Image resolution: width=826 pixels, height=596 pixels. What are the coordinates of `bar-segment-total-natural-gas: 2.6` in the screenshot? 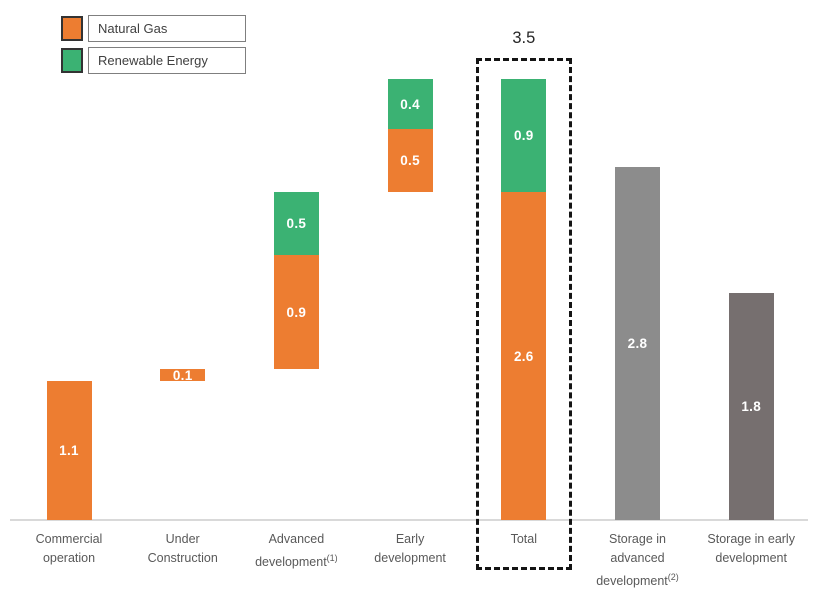 It's located at (524, 356).